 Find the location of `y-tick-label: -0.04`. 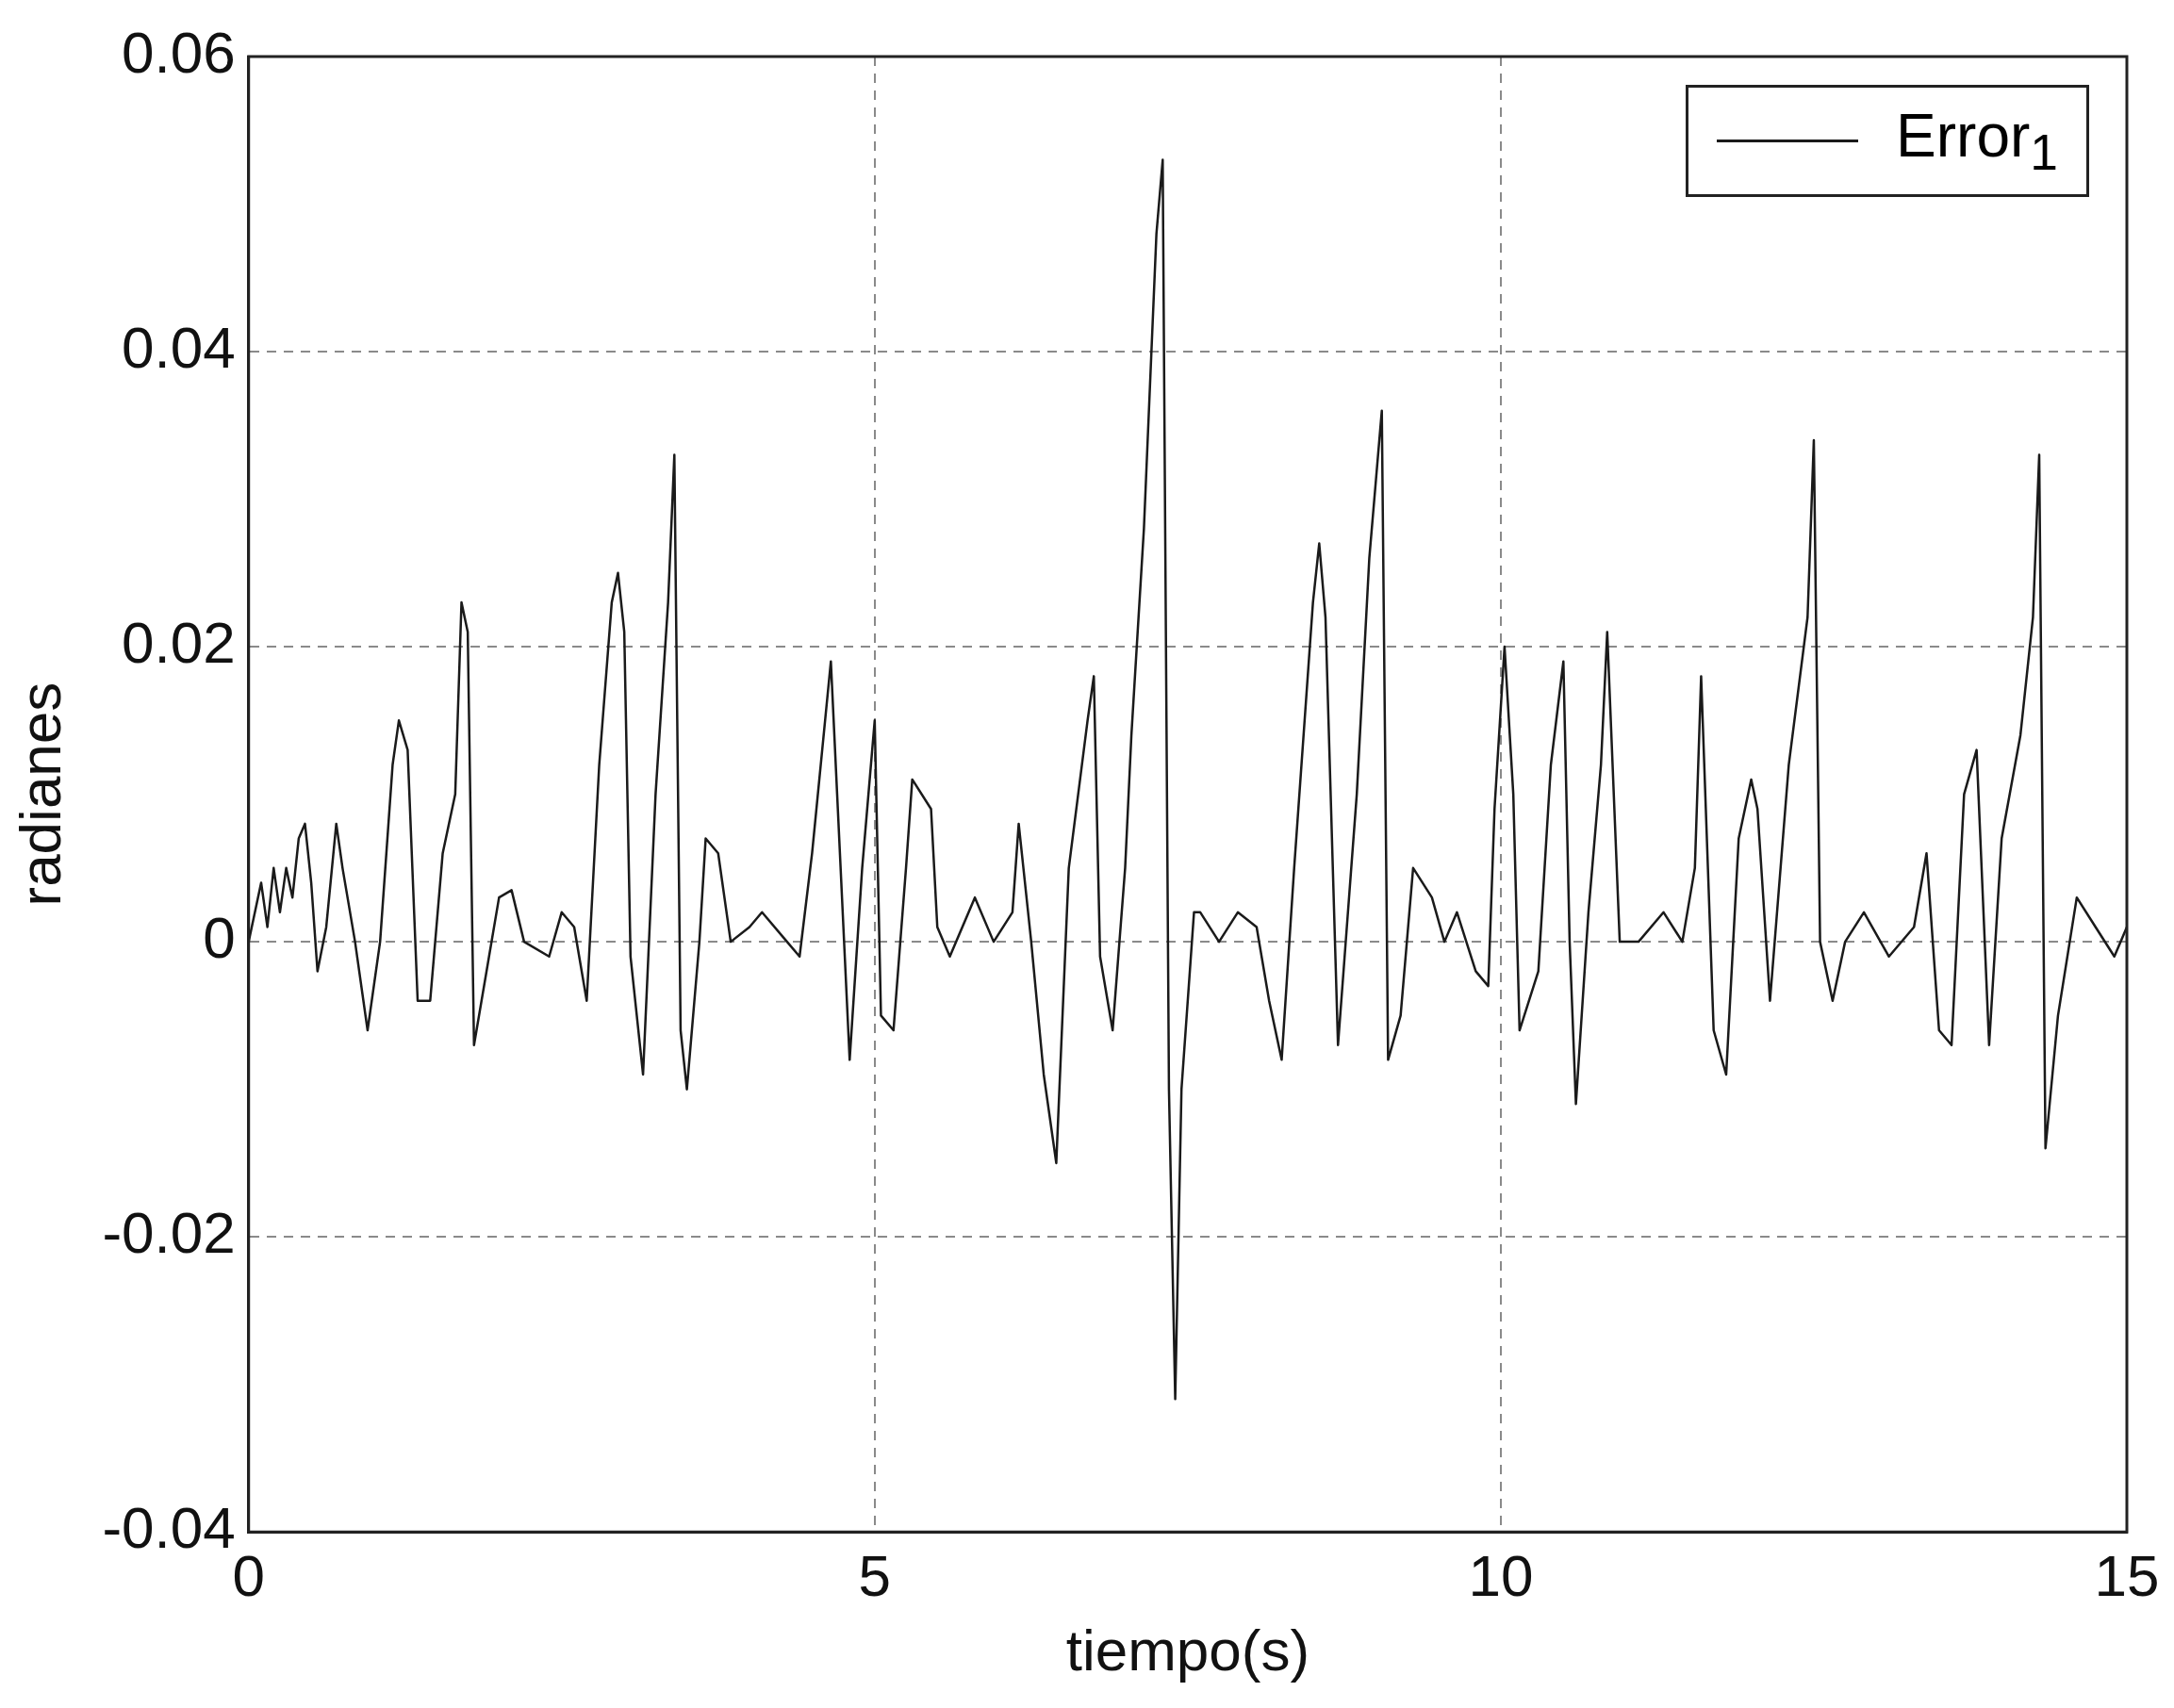

y-tick-label: -0.04 is located at coordinates (169, 1528).